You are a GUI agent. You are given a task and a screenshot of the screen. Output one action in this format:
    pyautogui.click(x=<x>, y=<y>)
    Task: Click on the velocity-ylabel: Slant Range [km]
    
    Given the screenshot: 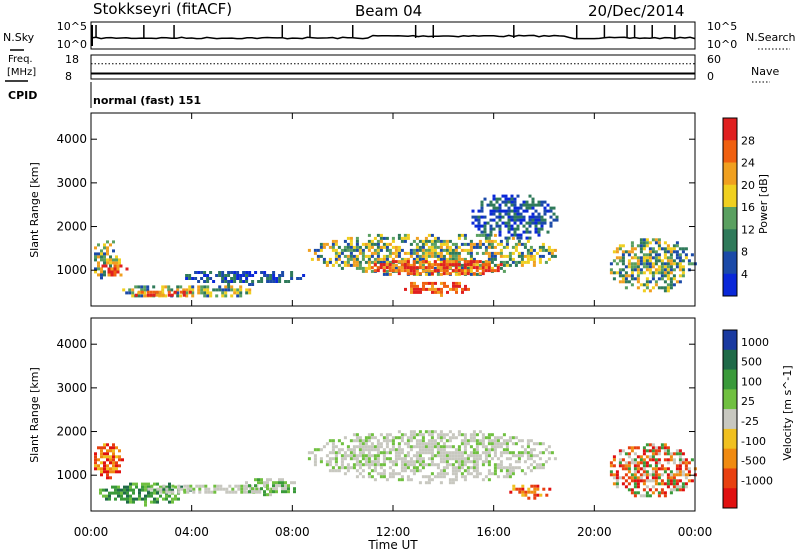 What is the action you would take?
    pyautogui.click(x=34, y=415)
    